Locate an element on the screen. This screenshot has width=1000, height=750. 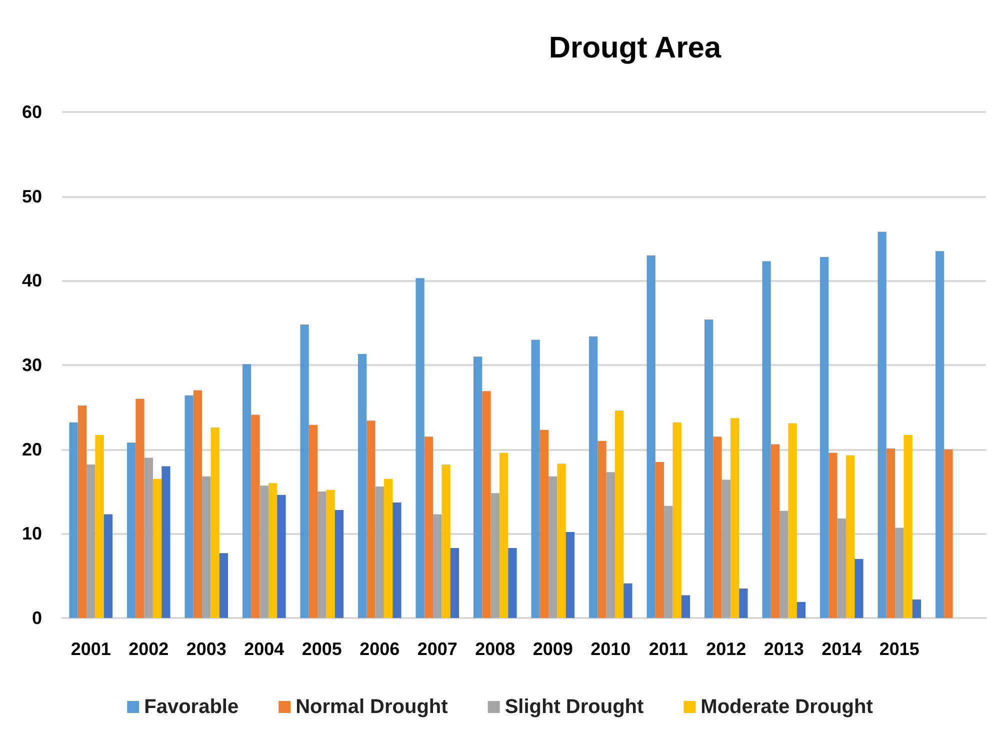
x-tick-label: 2007 is located at coordinates (437, 649).